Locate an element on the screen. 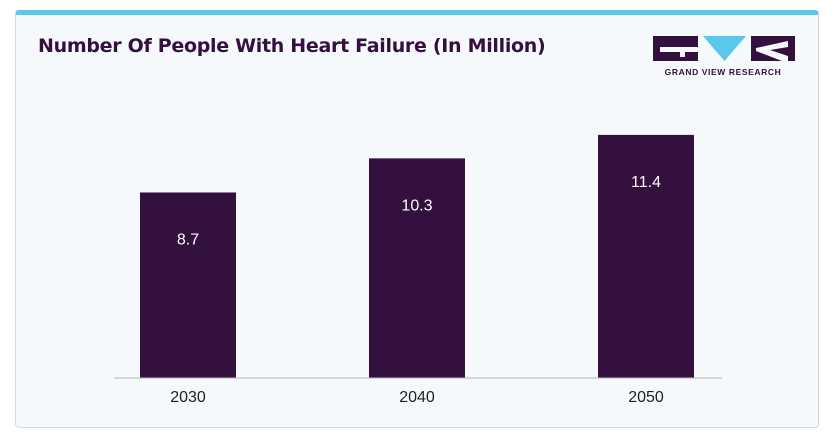 The width and height of the screenshot is (834, 436). bar-2030 is located at coordinates (188, 285).